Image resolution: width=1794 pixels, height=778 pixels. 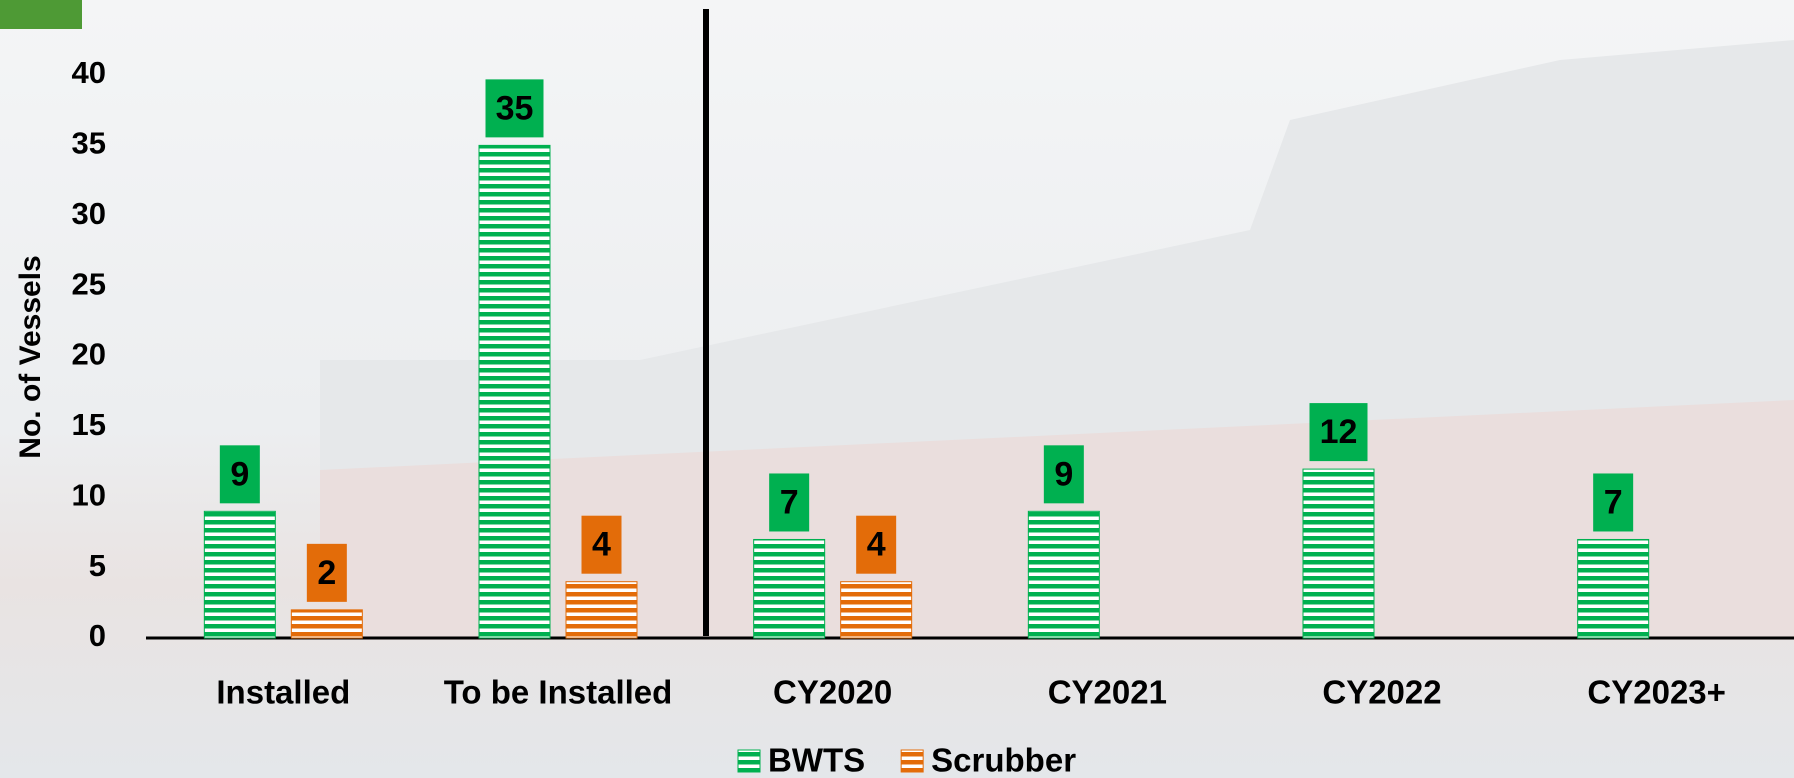 I want to click on value-label: 12, so click(x=1339, y=432).